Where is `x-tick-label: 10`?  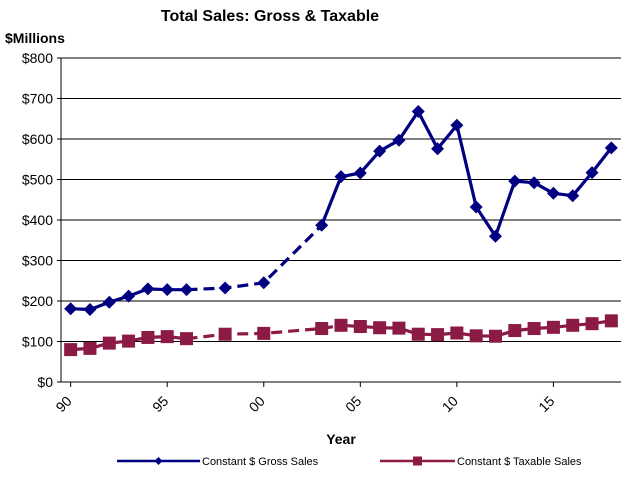
x-tick-label: 10 is located at coordinates (450, 404).